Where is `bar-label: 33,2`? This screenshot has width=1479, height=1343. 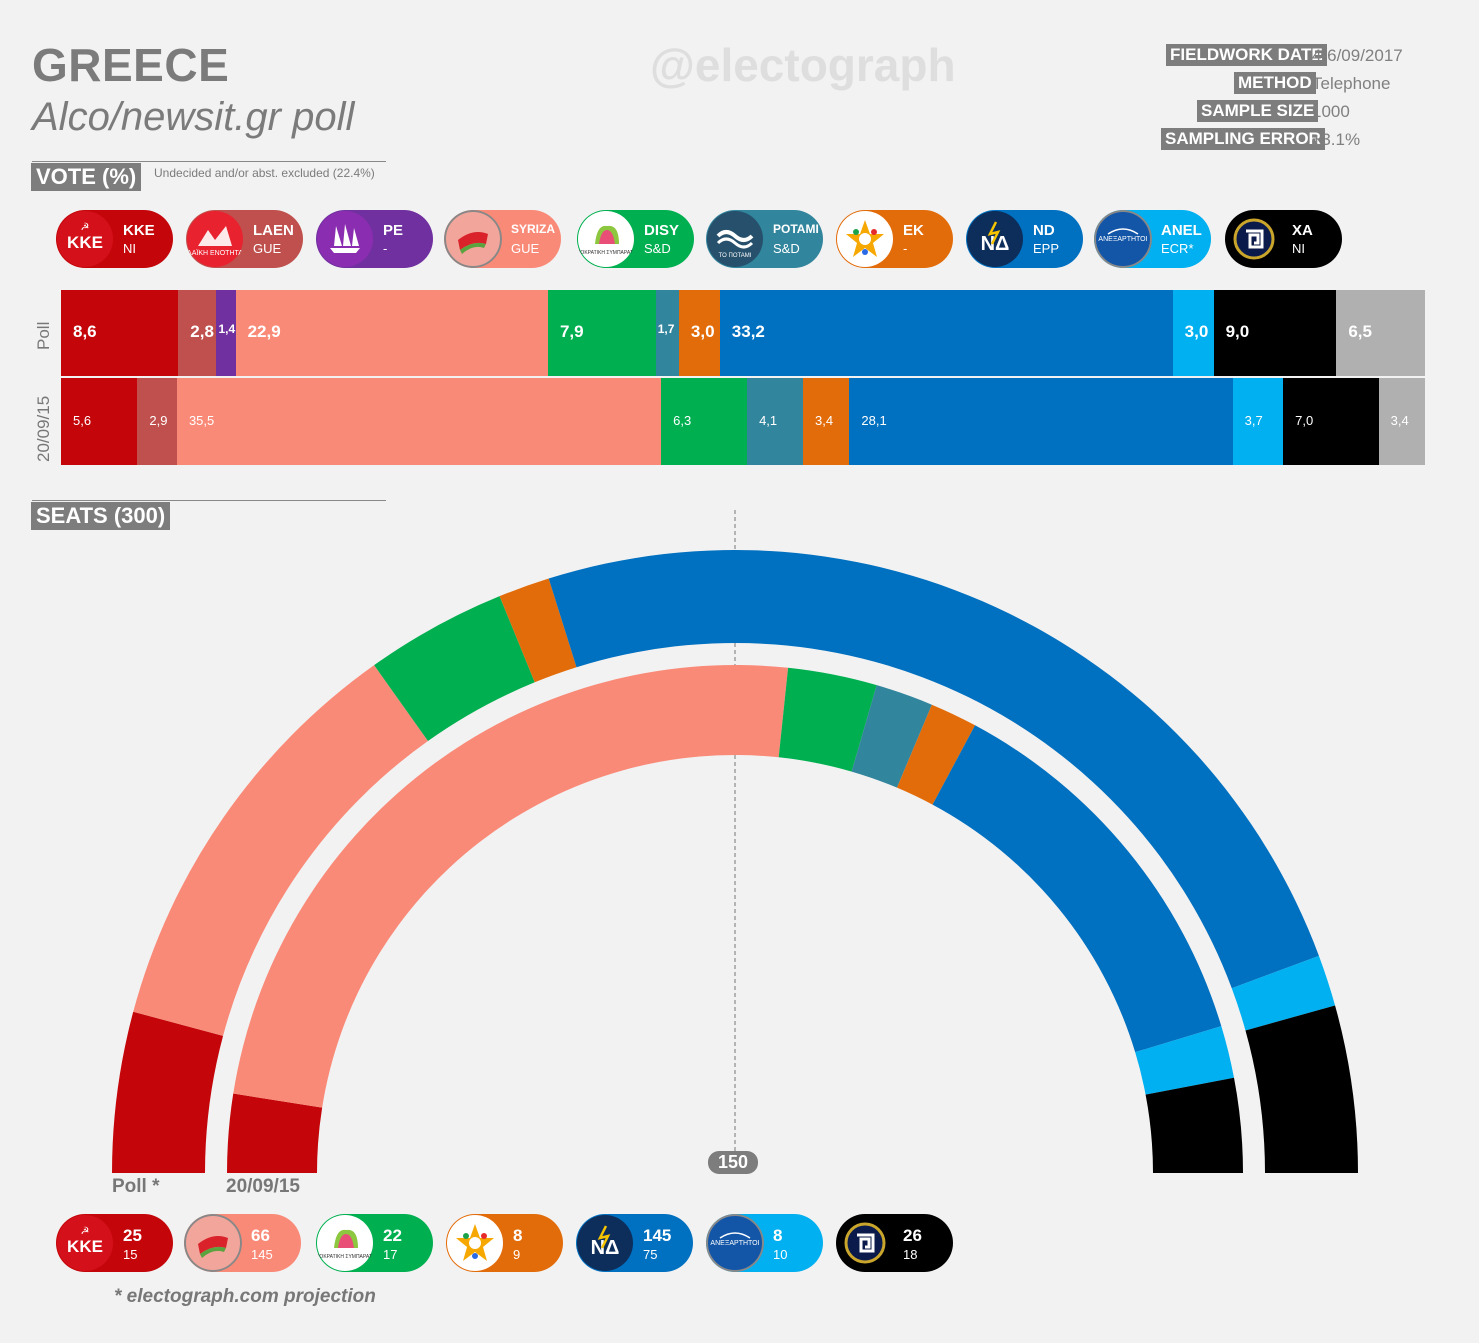 bar-label: 33,2 is located at coordinates (748, 331).